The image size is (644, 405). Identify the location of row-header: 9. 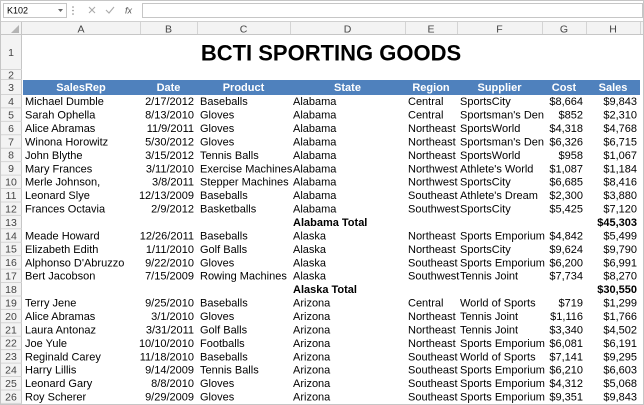
(11, 169).